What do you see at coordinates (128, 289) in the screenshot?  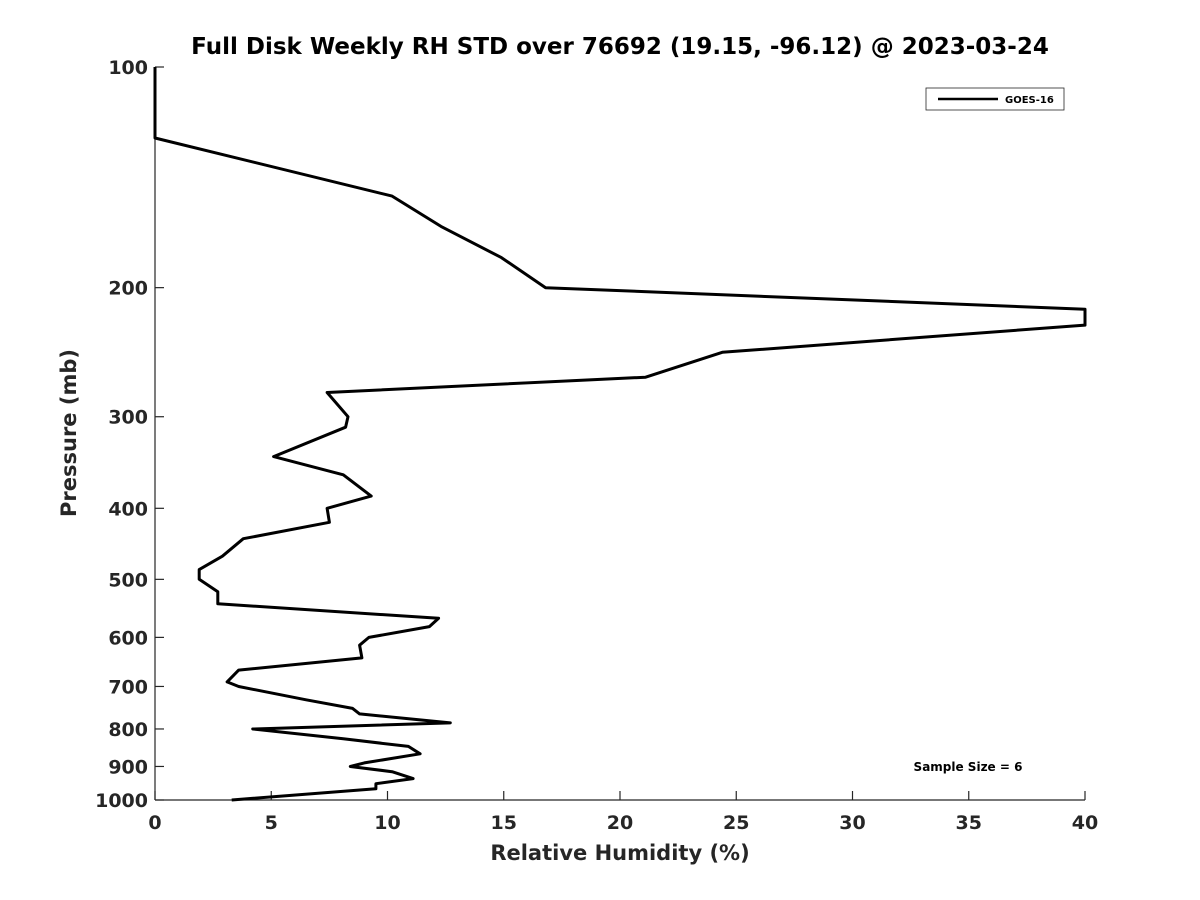 I see `y-tick-label: 200` at bounding box center [128, 289].